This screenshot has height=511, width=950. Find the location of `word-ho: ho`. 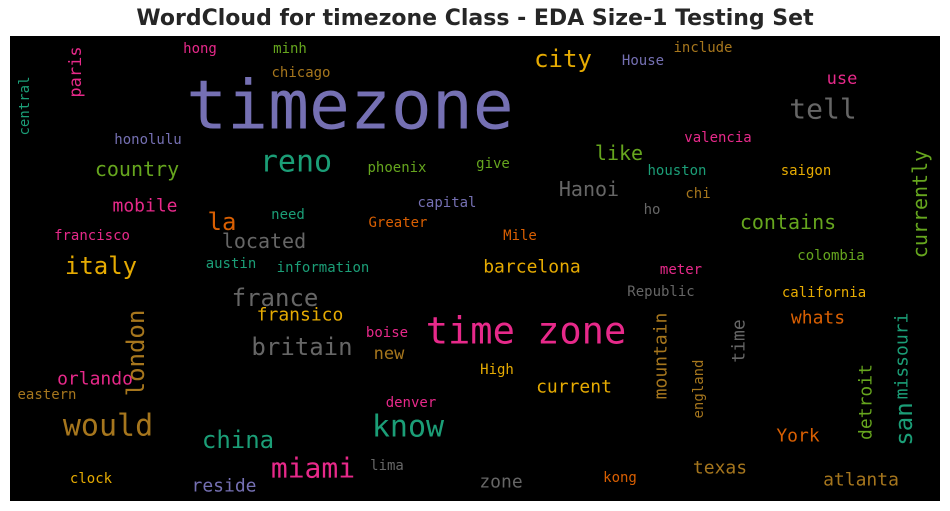

word-ho: ho is located at coordinates (652, 210).